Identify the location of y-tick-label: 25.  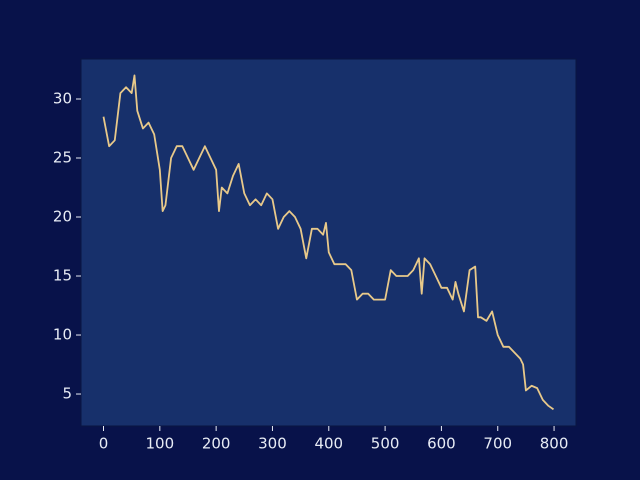
(62, 158).